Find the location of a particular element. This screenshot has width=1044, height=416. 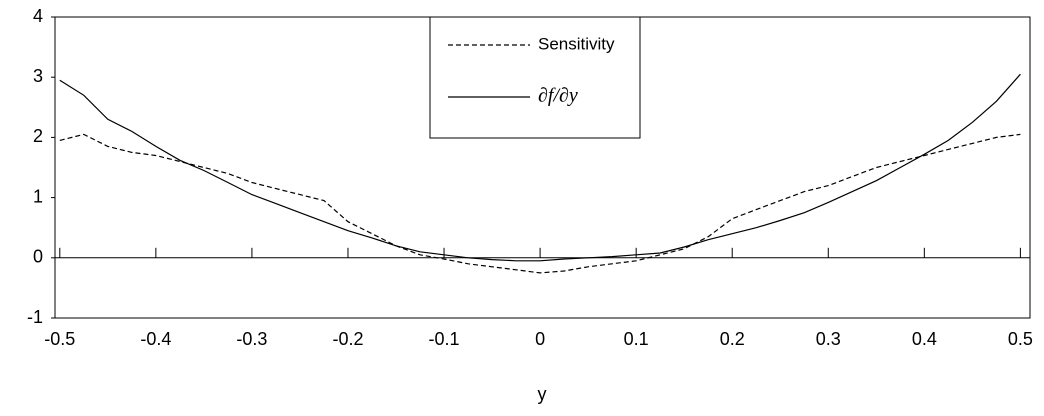

y-tick-label: 1 is located at coordinates (38, 196).